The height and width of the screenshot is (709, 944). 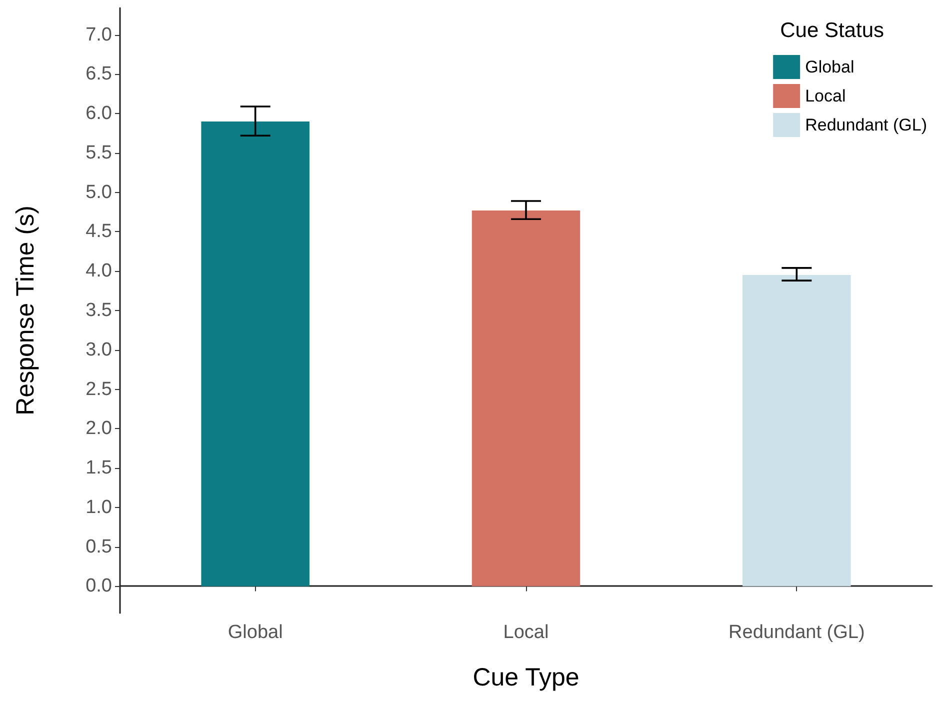 What do you see at coordinates (825, 96) in the screenshot?
I see `legend-label: Local` at bounding box center [825, 96].